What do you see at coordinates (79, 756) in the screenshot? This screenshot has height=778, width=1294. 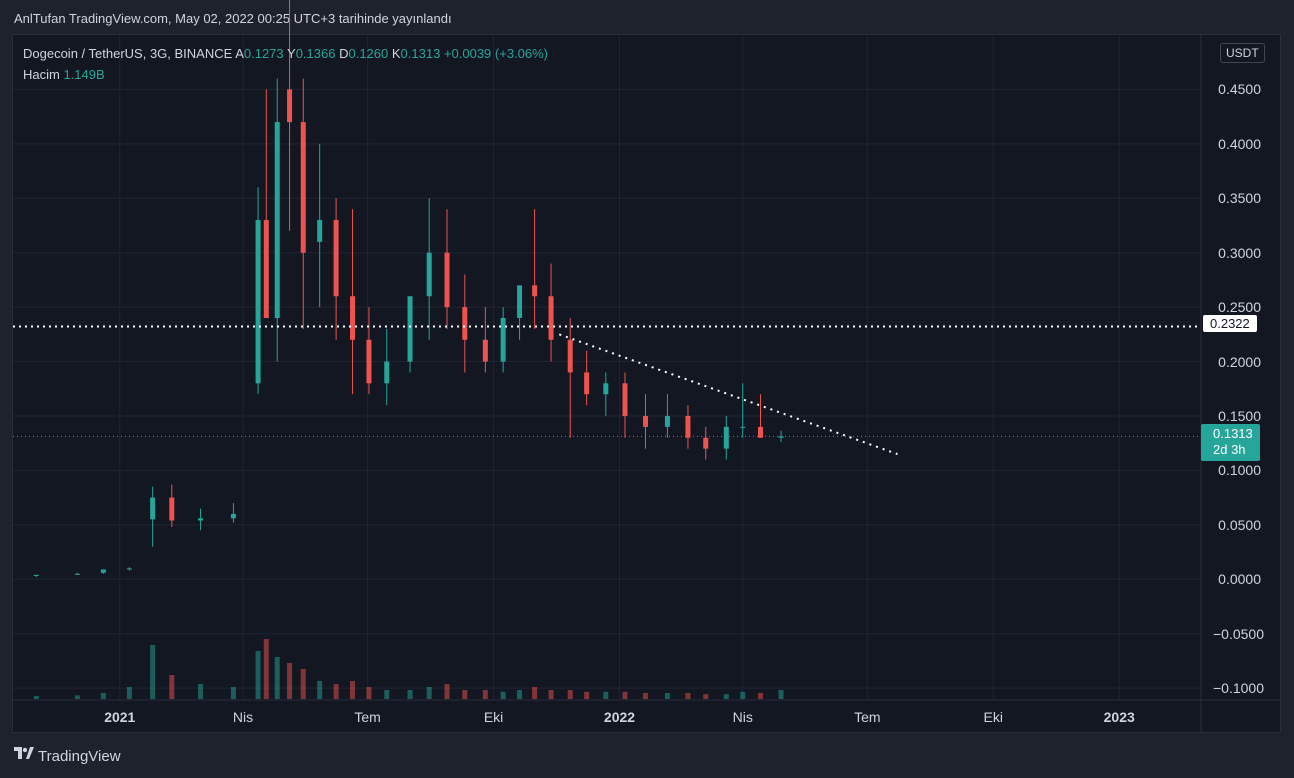 I see `brand-name: TradingView` at bounding box center [79, 756].